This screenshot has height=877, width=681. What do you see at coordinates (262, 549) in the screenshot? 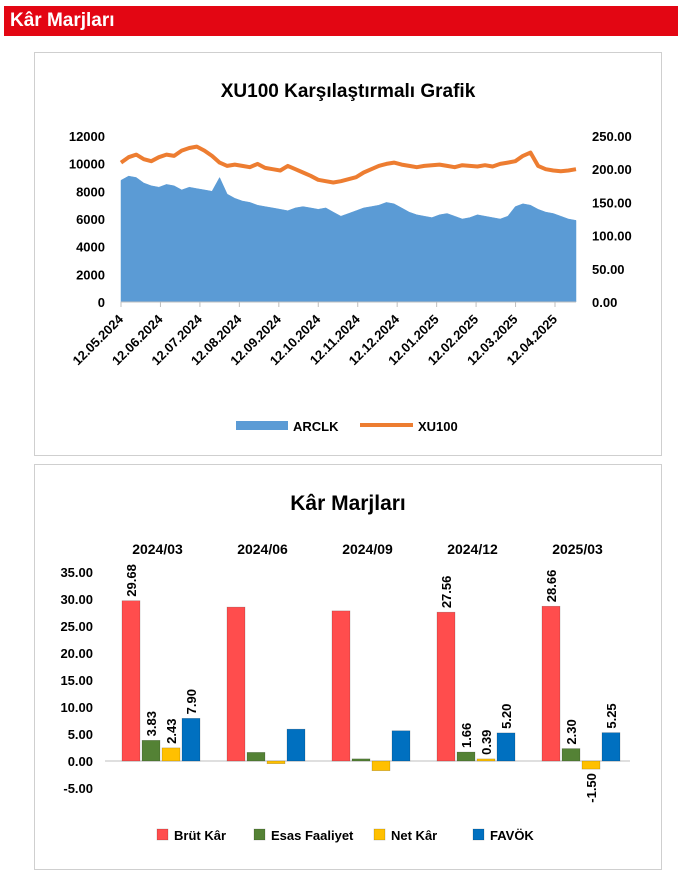
I see `category-label: 2024/06` at bounding box center [262, 549].